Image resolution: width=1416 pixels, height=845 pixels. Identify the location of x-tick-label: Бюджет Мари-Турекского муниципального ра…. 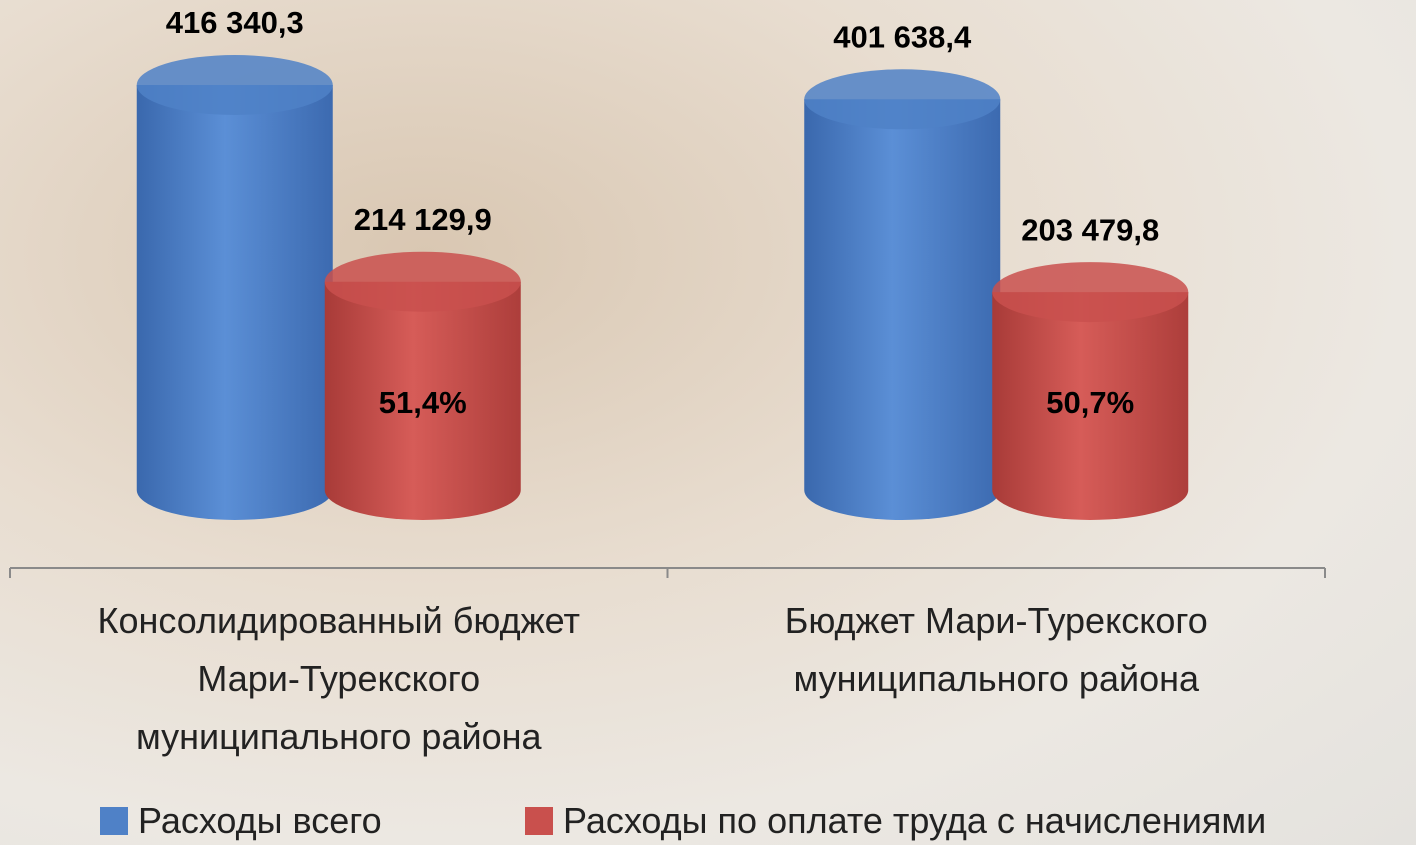
(996, 649).